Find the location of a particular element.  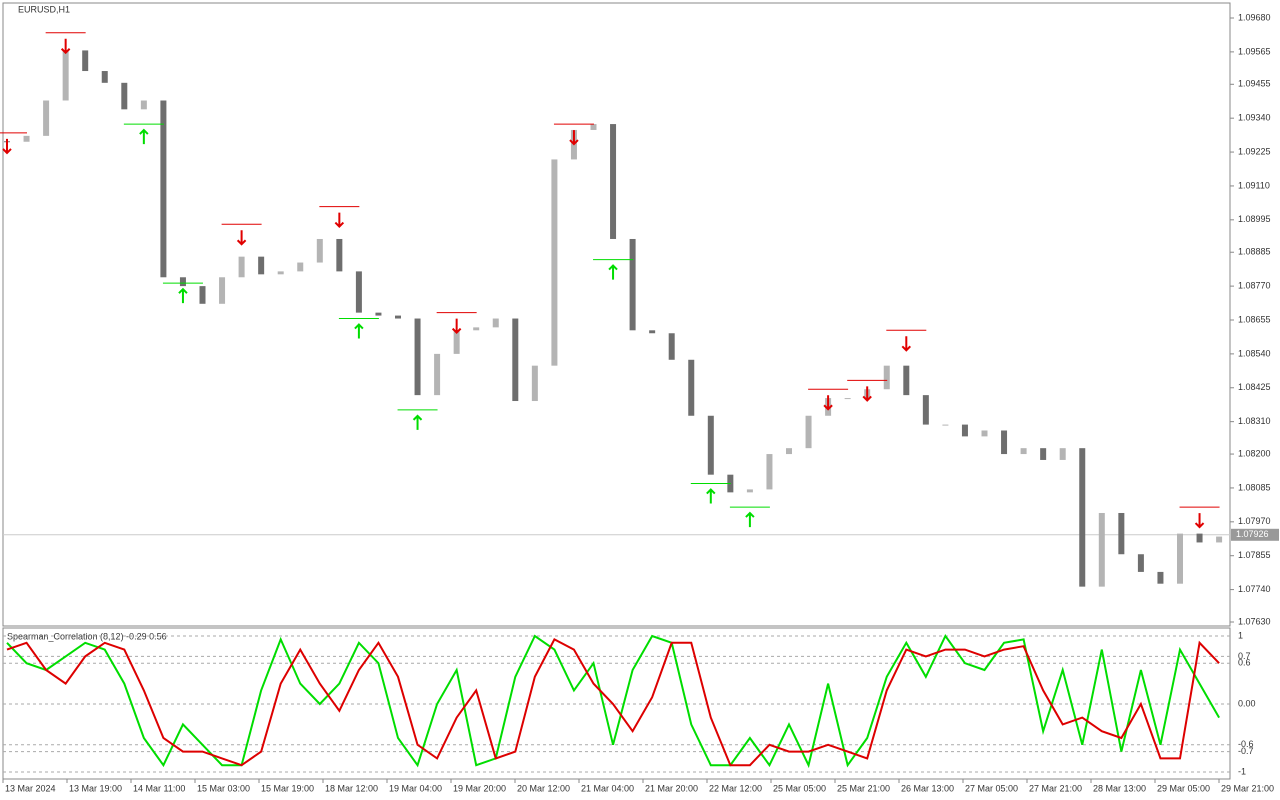

symbol-title: EURUSD,H1 is located at coordinates (44, 9).